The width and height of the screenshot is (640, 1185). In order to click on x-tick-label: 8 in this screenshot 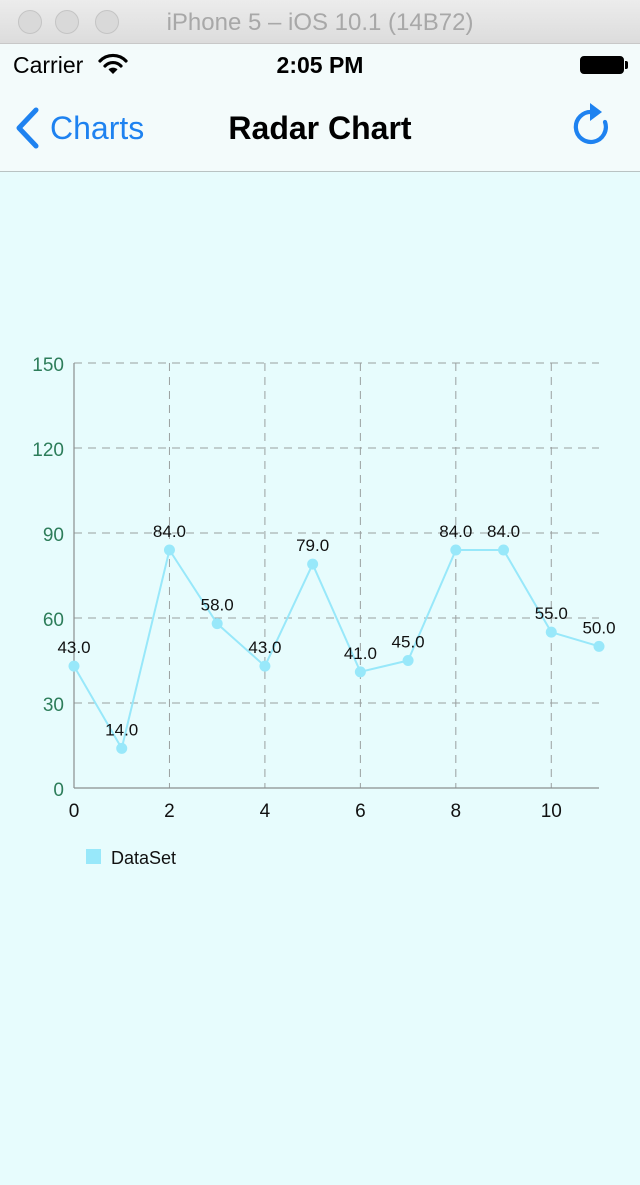, I will do `click(456, 811)`.